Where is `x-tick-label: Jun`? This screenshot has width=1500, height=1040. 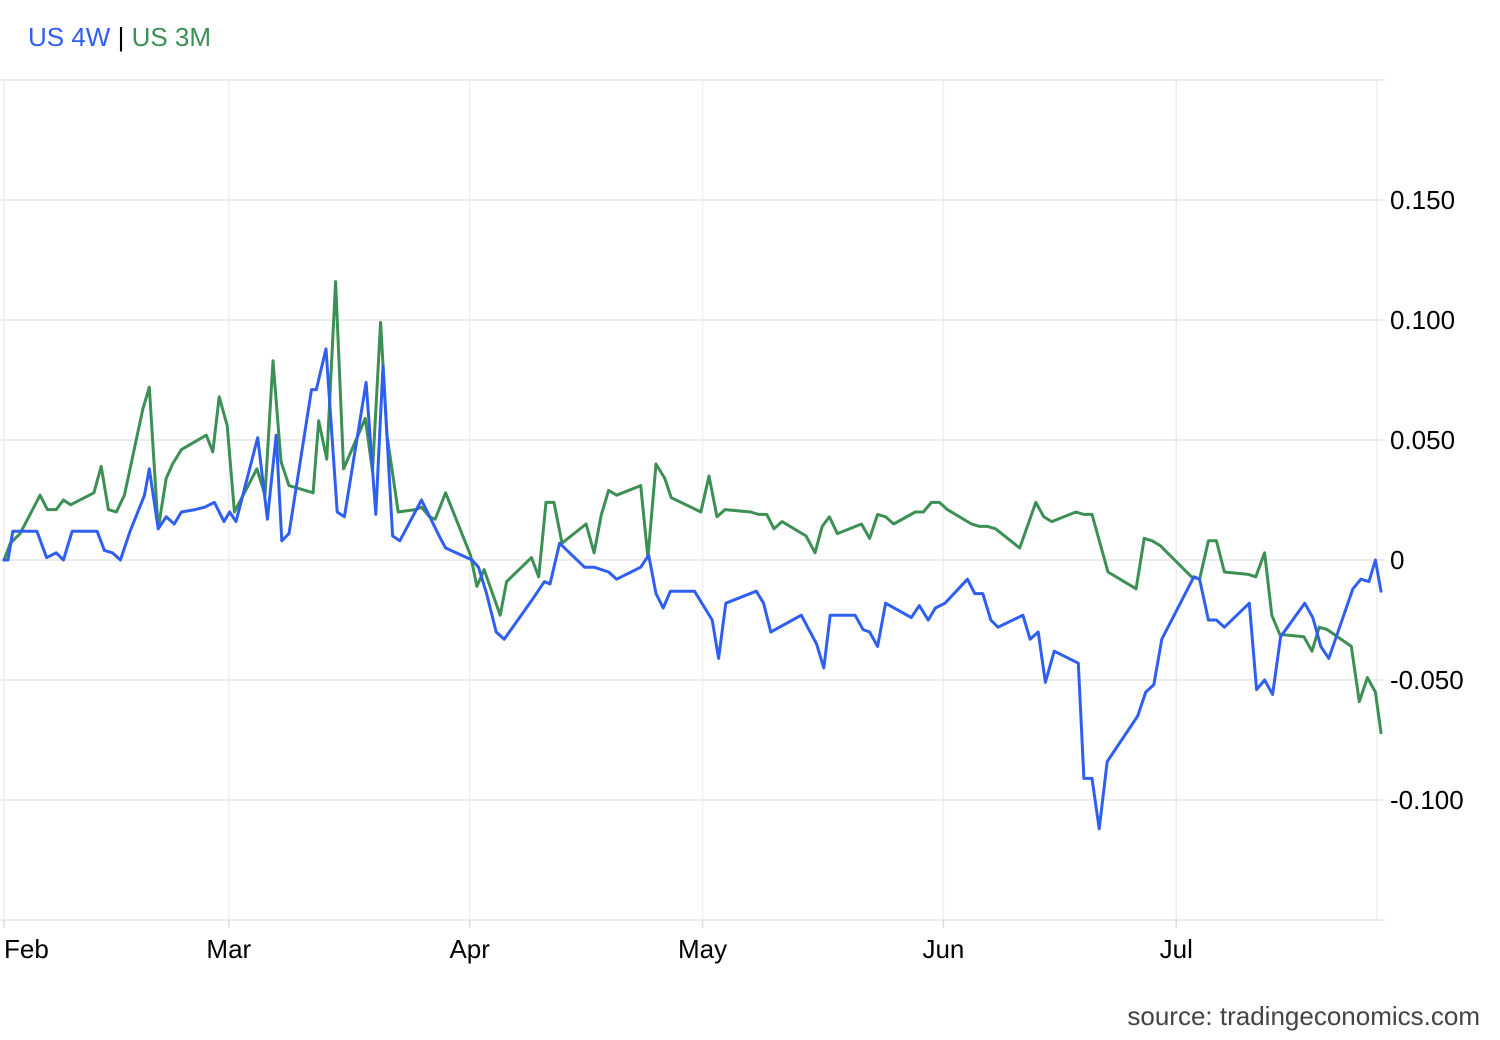 x-tick-label: Jun is located at coordinates (943, 949).